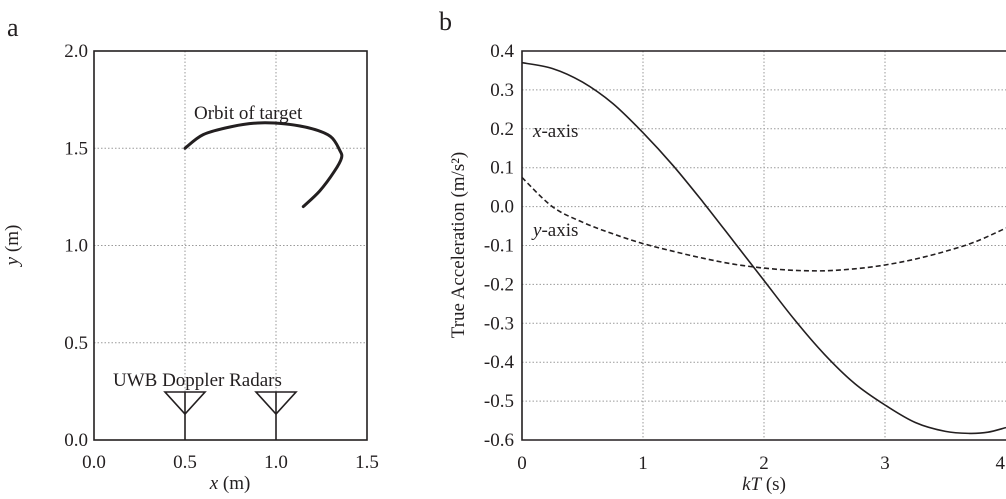 This screenshot has width=1006, height=499. What do you see at coordinates (763, 224) in the screenshot?
I see `y-axis-acceleration-line` at bounding box center [763, 224].